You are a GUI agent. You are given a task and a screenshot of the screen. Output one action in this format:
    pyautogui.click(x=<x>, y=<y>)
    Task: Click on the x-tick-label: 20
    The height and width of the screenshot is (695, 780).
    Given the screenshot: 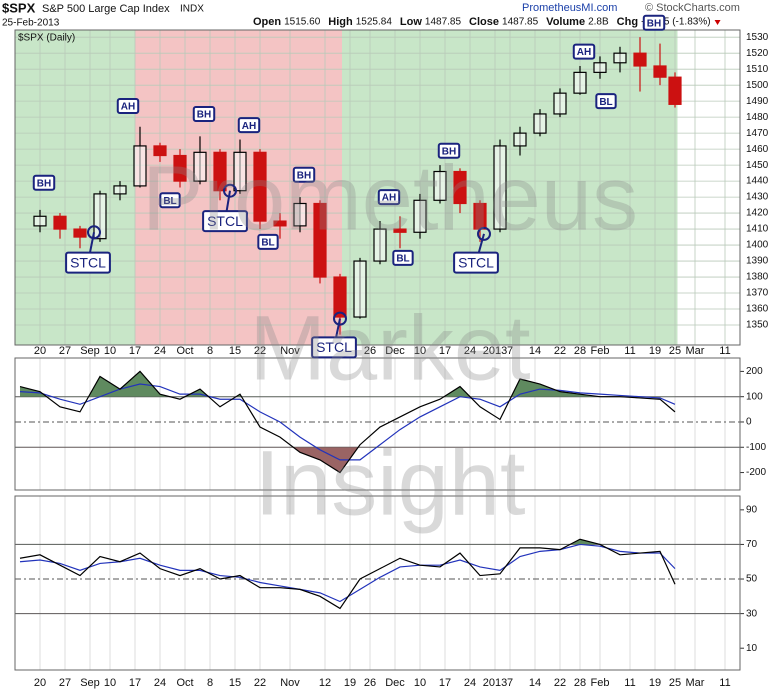 What is the action you would take?
    pyautogui.click(x=40, y=351)
    